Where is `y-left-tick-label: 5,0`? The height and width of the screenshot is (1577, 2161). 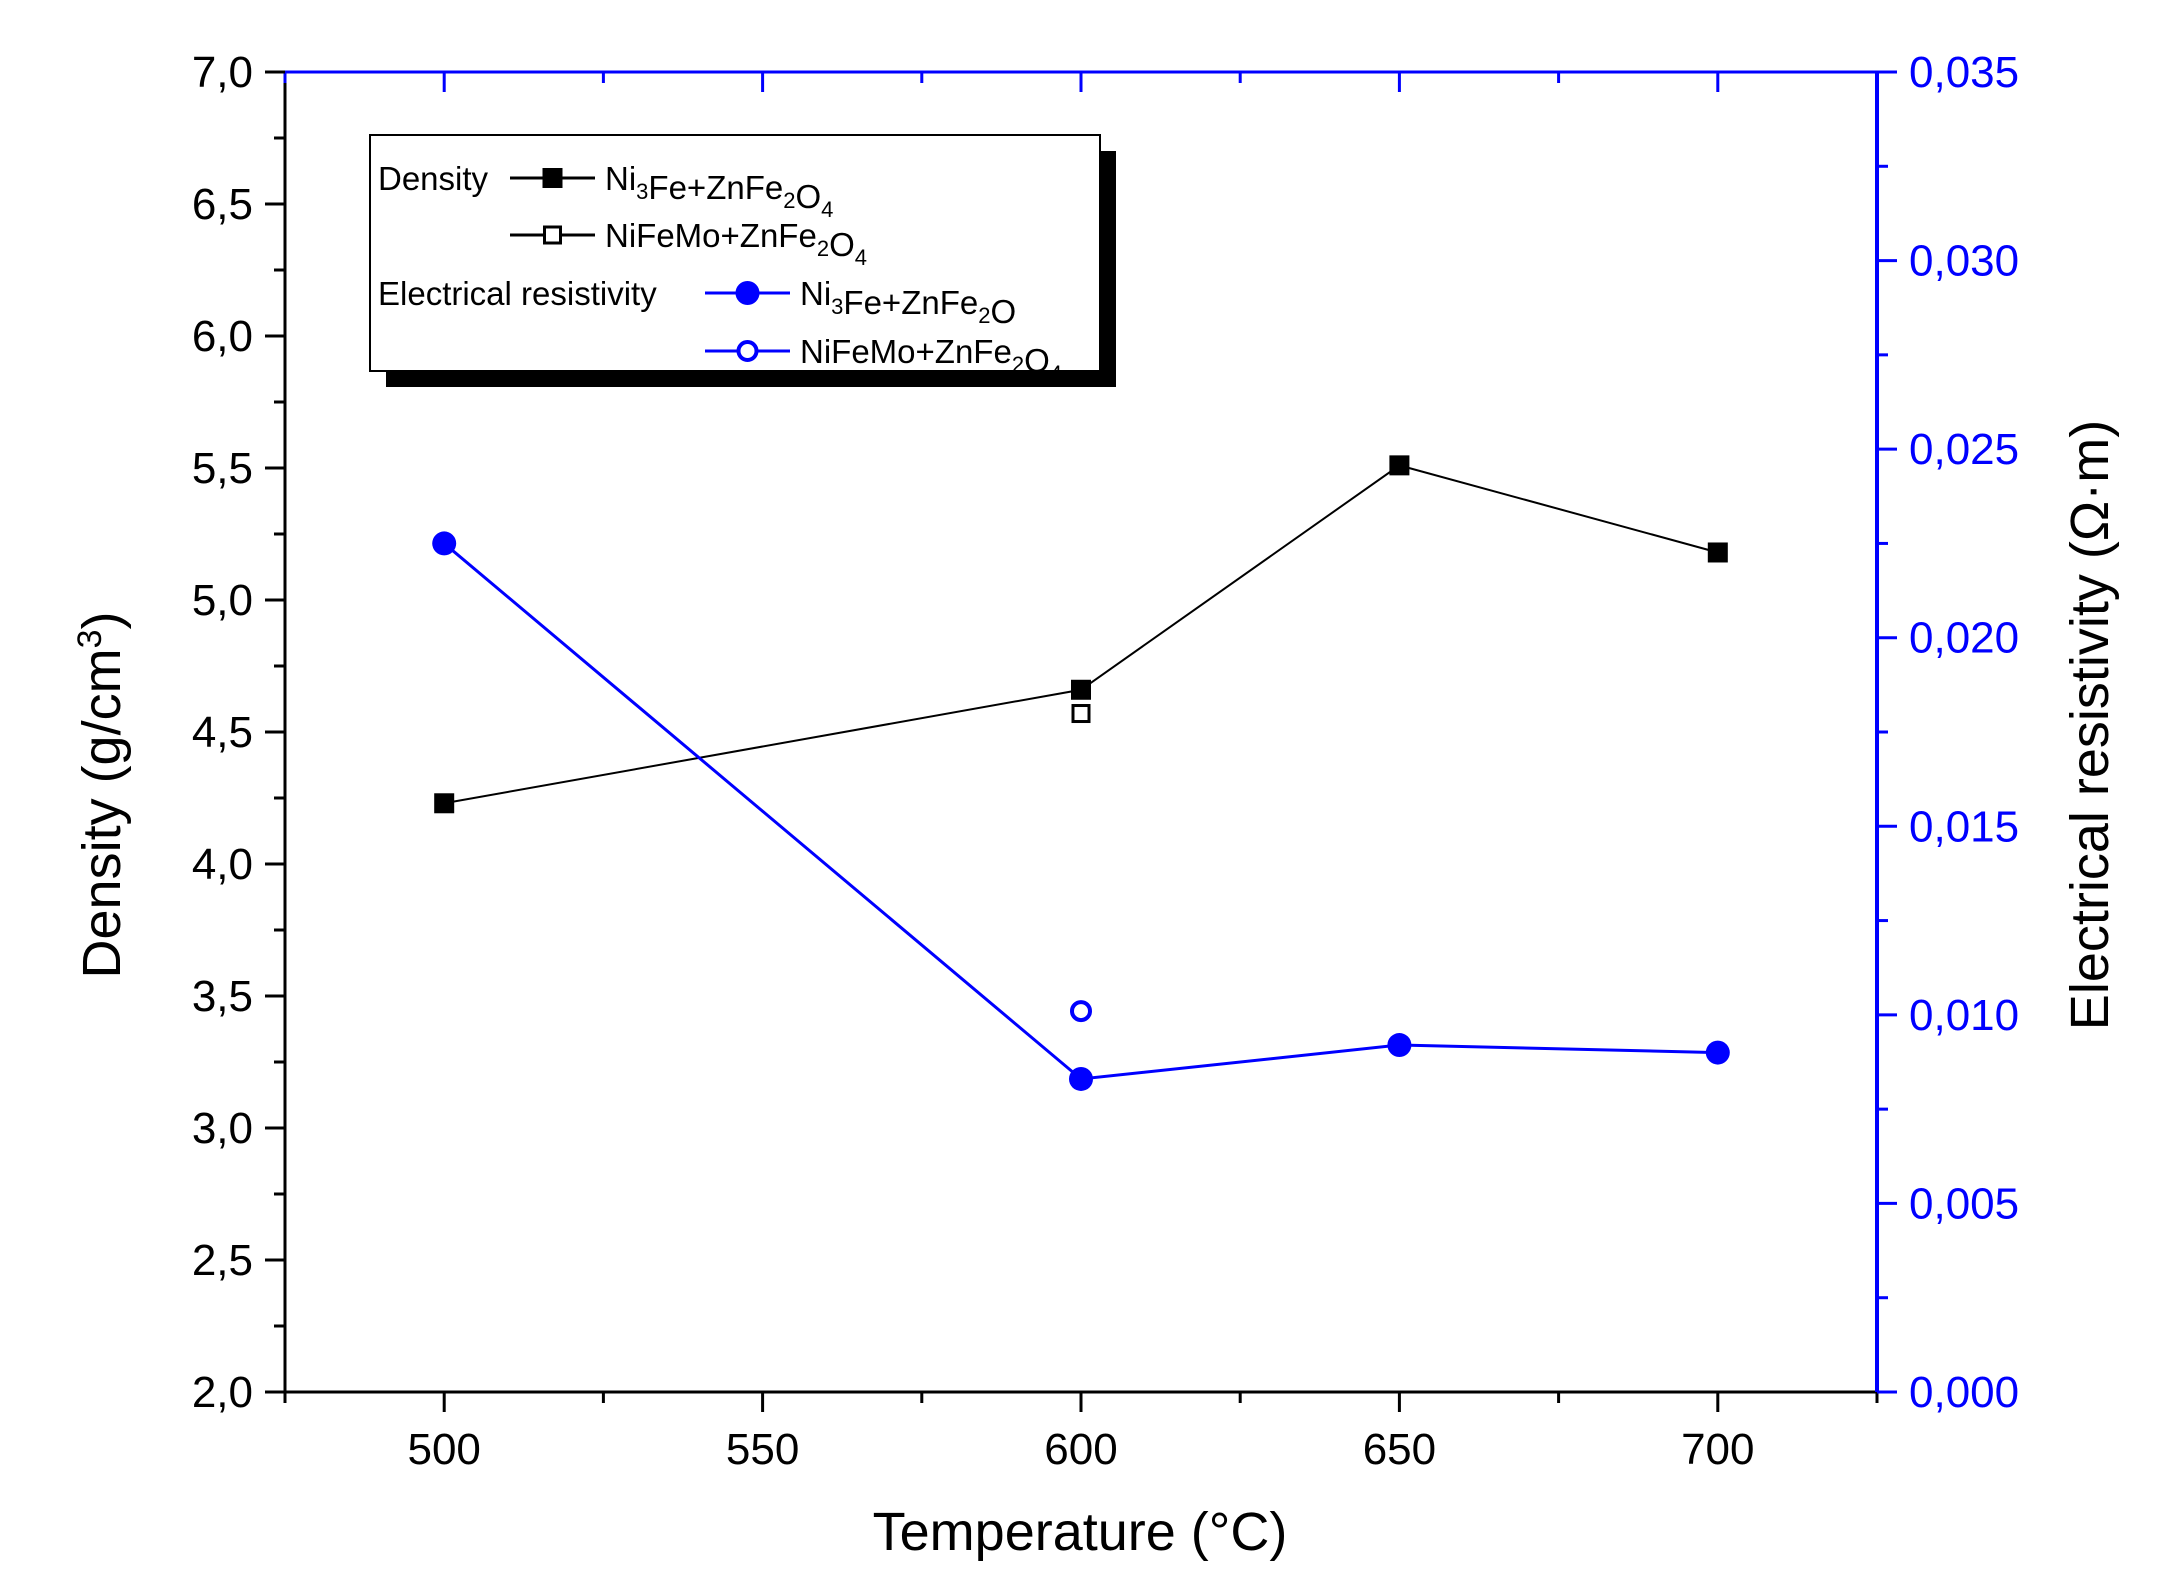 y-left-tick-label: 5,0 is located at coordinates (222, 600).